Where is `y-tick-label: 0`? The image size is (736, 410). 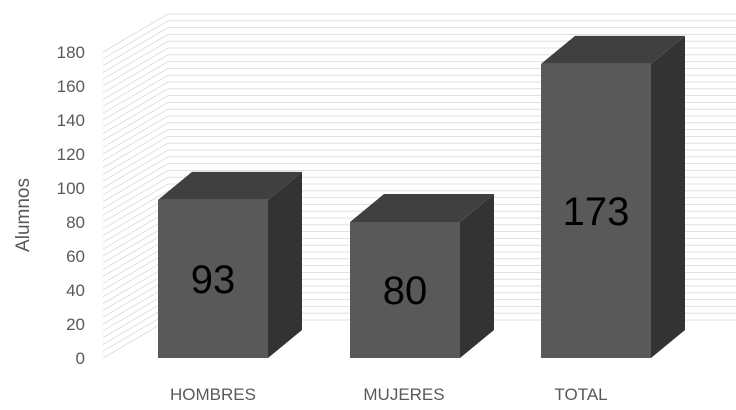 y-tick-label: 0 is located at coordinates (80, 358).